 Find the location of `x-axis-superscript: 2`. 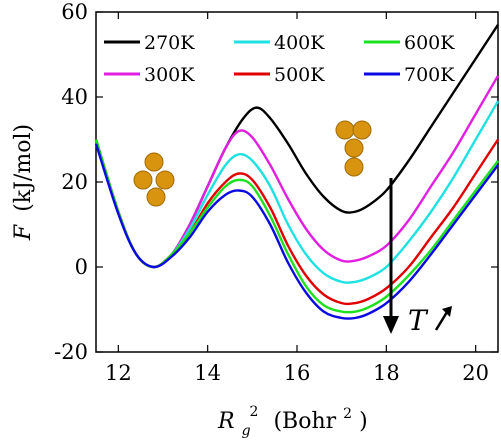

x-axis-superscript: 2 is located at coordinates (254, 412).